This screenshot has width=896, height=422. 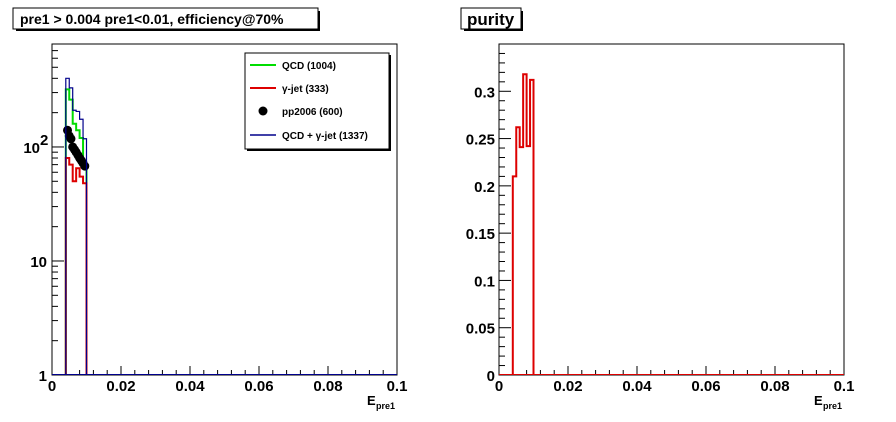 What do you see at coordinates (637, 386) in the screenshot?
I see `right-x-tick-label: 0.04` at bounding box center [637, 386].